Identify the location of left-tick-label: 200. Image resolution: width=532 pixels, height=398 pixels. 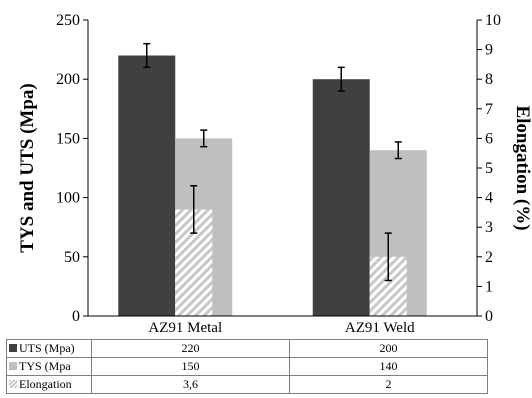
(68, 79).